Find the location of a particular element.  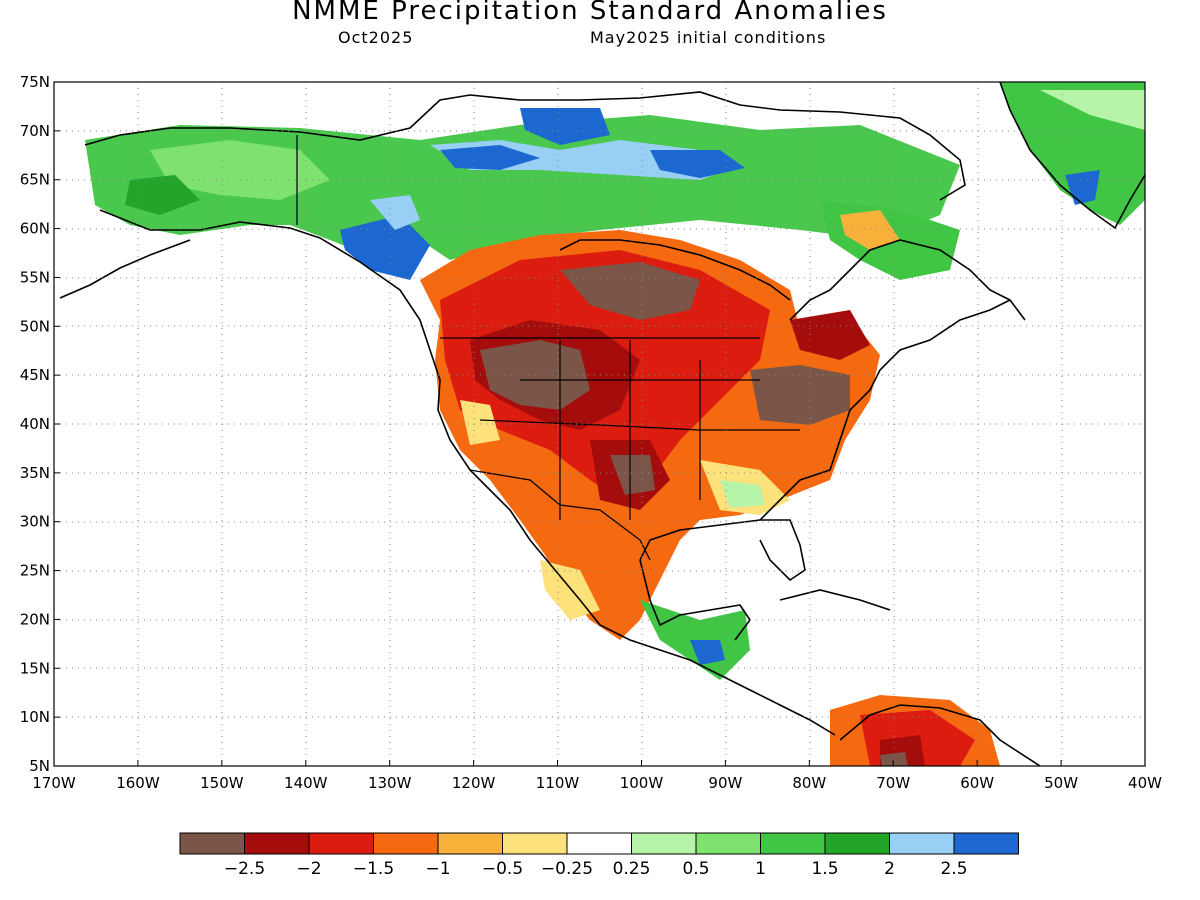

lon-label: 140W is located at coordinates (306, 783).